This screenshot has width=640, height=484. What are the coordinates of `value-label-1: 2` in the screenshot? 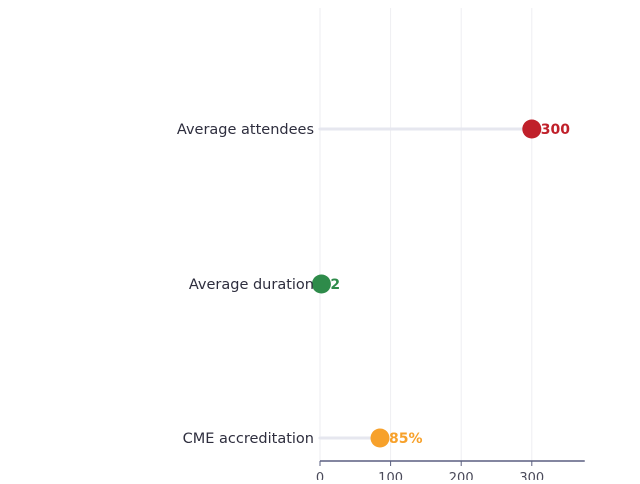 It's located at (335, 285).